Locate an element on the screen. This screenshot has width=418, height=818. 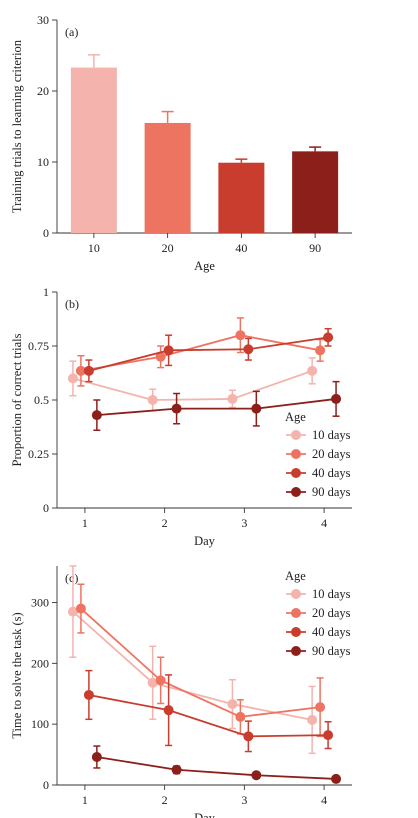
x-tick-label: 40 is located at coordinates (241, 248).